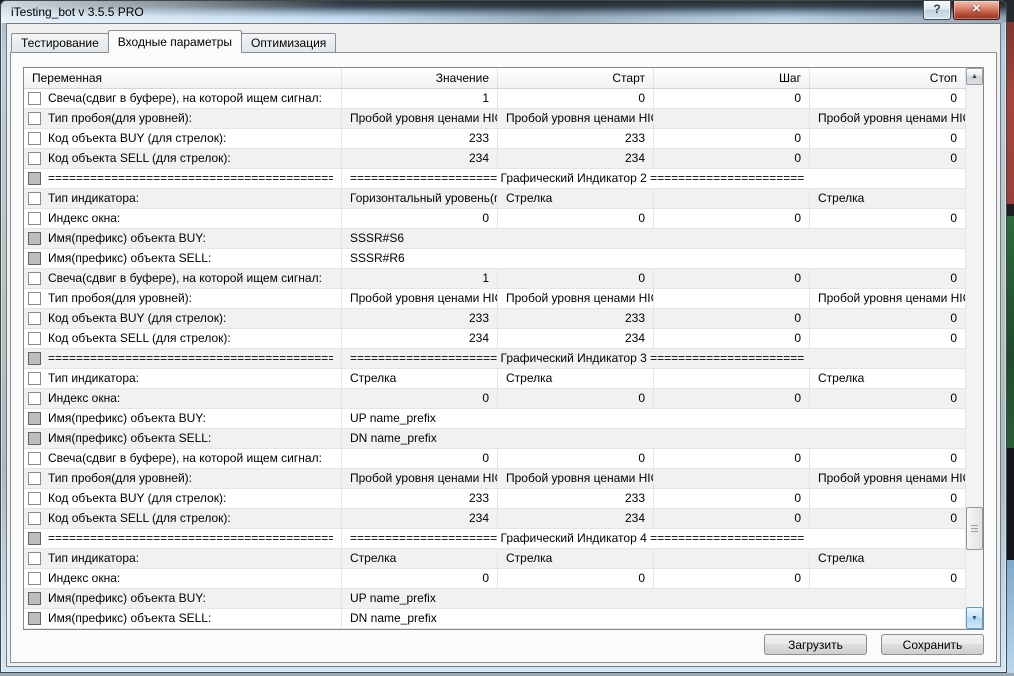 Image resolution: width=1014 pixels, height=676 pixels. Describe the element at coordinates (420, 378) in the screenshot. I see `cell-value: Стрелка` at that location.